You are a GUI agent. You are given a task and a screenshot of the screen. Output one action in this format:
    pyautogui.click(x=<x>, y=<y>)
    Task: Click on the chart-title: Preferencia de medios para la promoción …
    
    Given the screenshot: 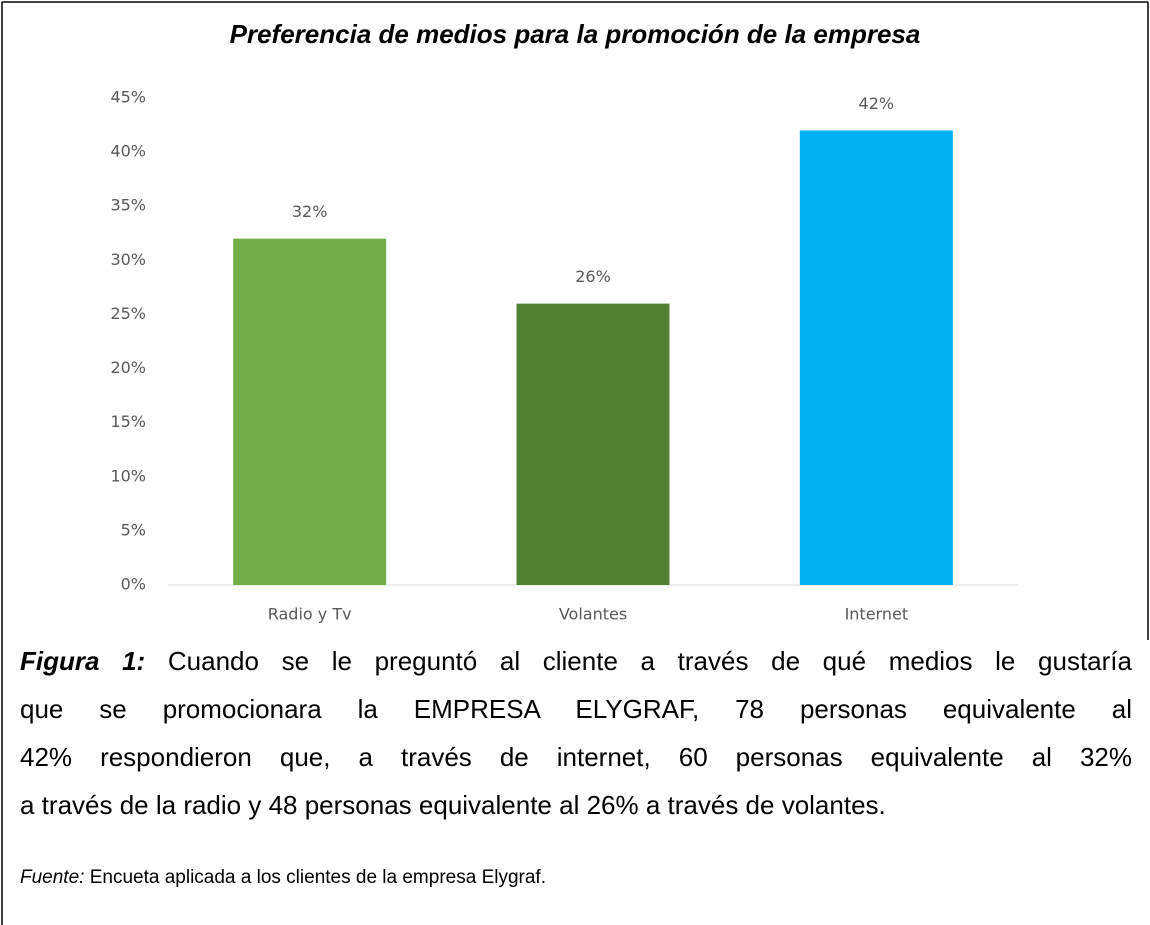 What is the action you would take?
    pyautogui.click(x=575, y=34)
    